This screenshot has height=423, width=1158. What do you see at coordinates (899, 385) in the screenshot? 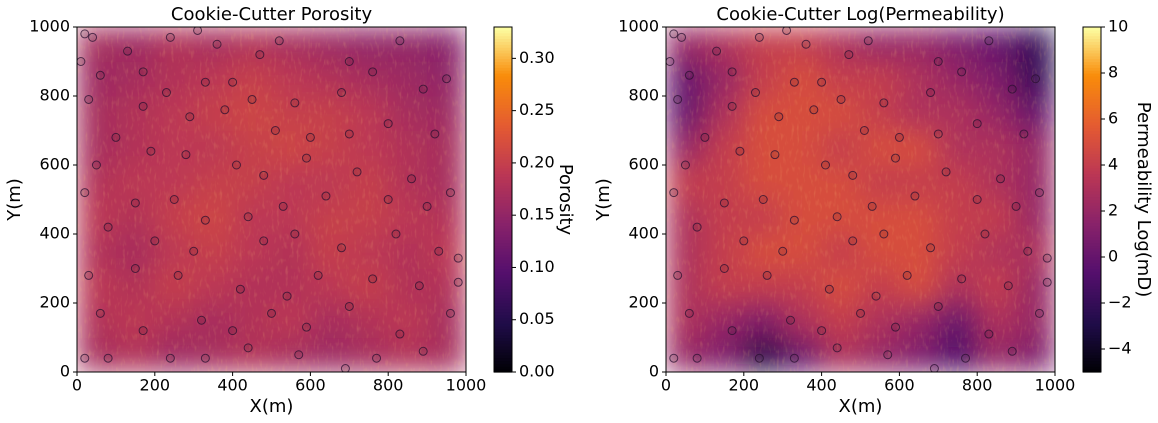
I see `x-tick-label: 600` at bounding box center [899, 385].